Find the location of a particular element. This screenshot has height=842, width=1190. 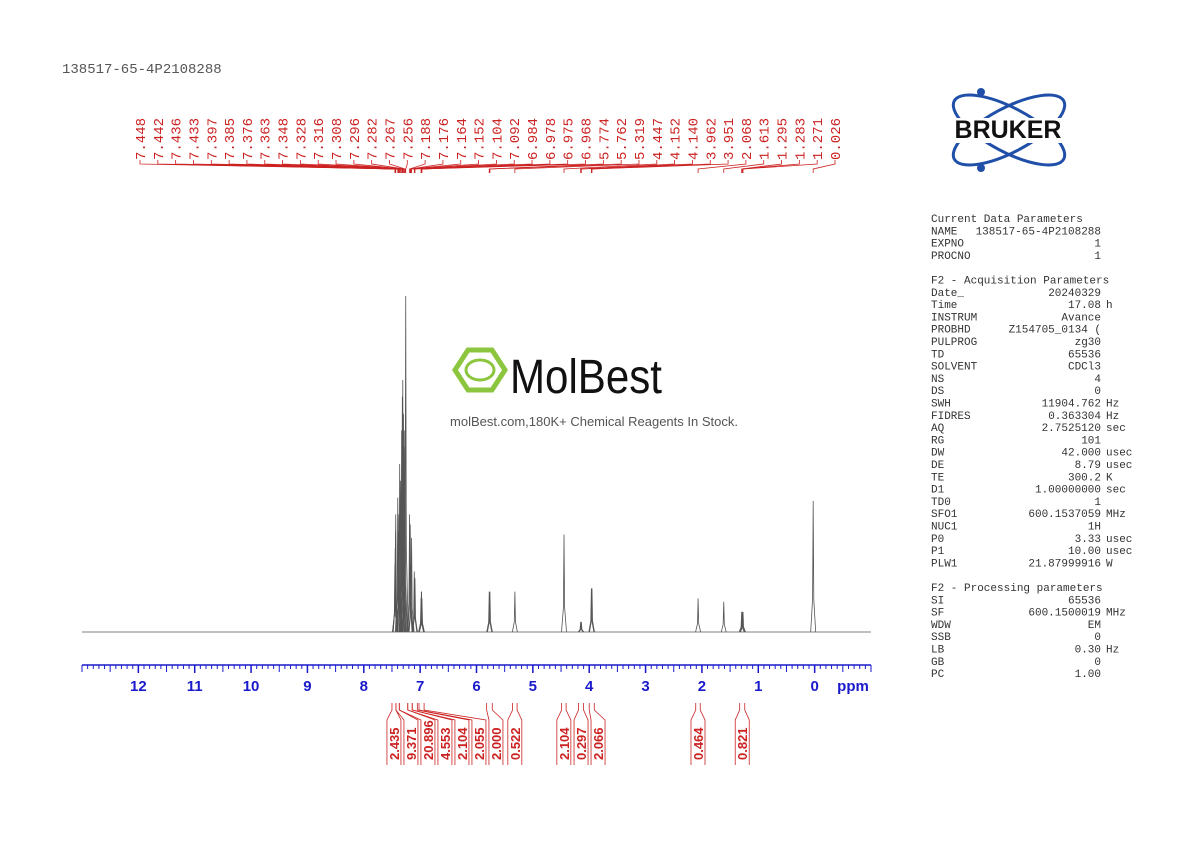

param-unit: W is located at coordinates (1109, 564).